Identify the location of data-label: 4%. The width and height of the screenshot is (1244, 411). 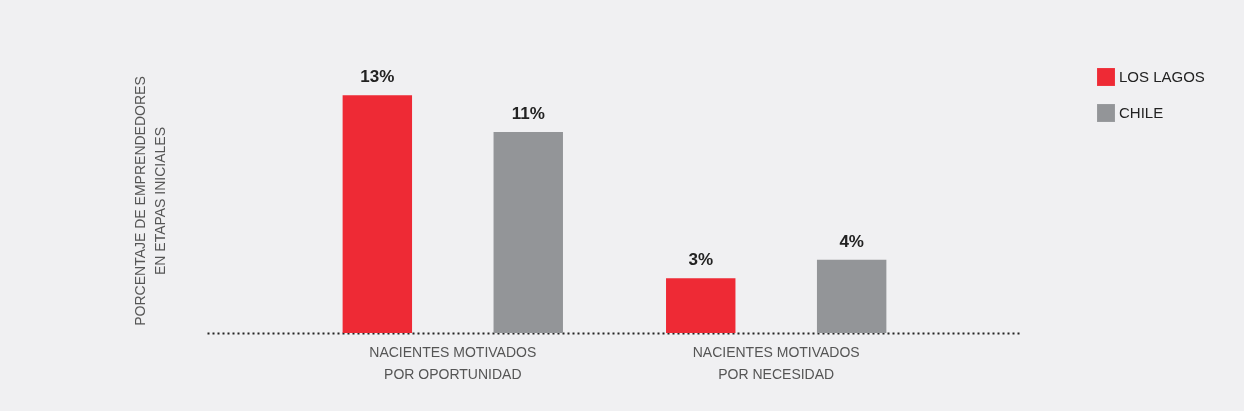
(851, 241).